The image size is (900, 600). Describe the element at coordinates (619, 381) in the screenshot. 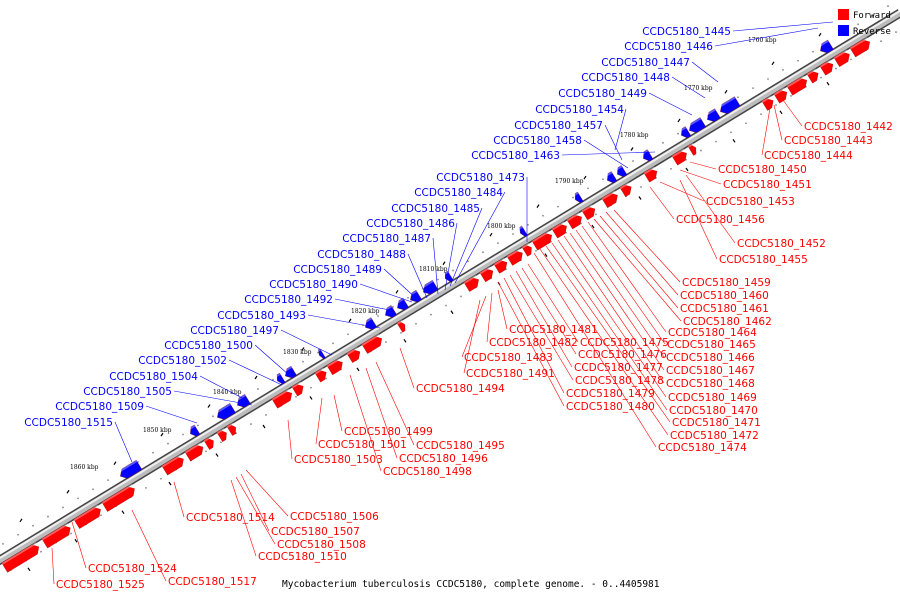

I see `forward-gene-label: CCDC5180_1478` at that location.